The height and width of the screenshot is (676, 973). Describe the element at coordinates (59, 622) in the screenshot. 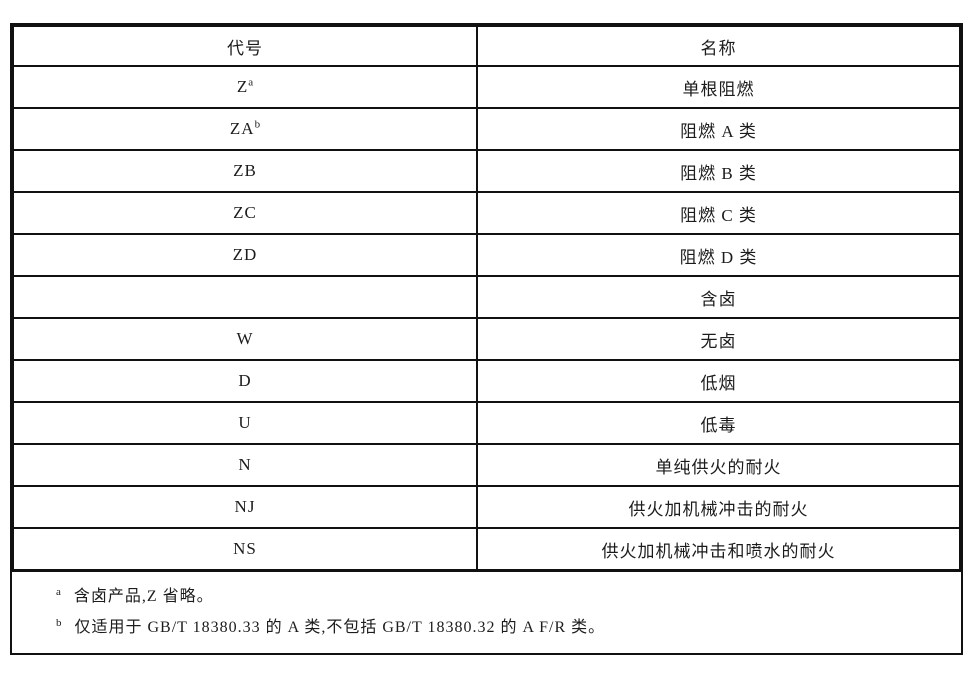

I see `footnote-marker-b: b` at that location.